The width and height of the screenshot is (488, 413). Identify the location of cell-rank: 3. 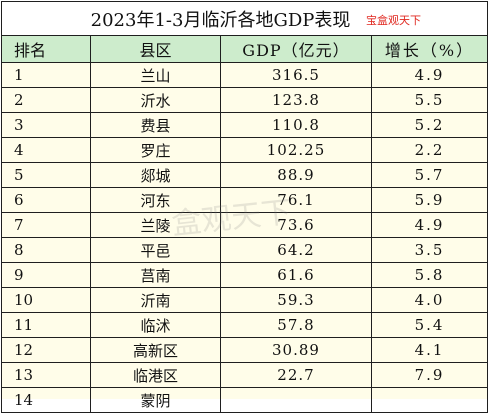
(46, 125).